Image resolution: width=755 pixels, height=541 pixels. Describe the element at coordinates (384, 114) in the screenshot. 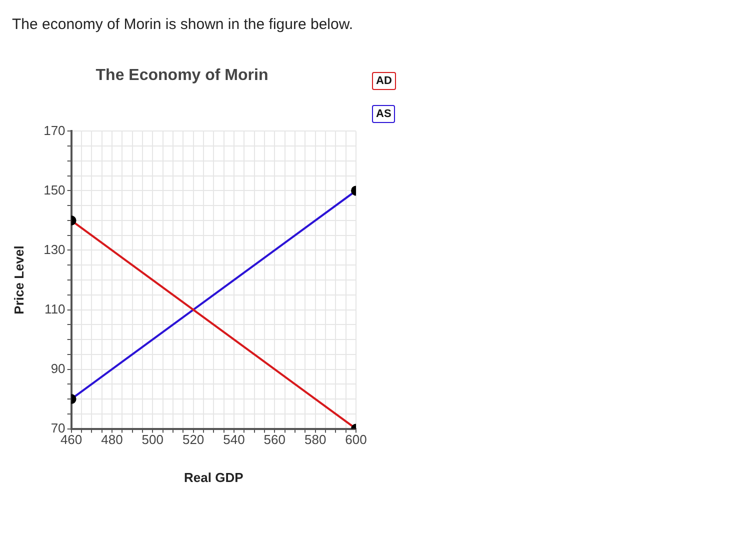

I see `text: AS` at that location.